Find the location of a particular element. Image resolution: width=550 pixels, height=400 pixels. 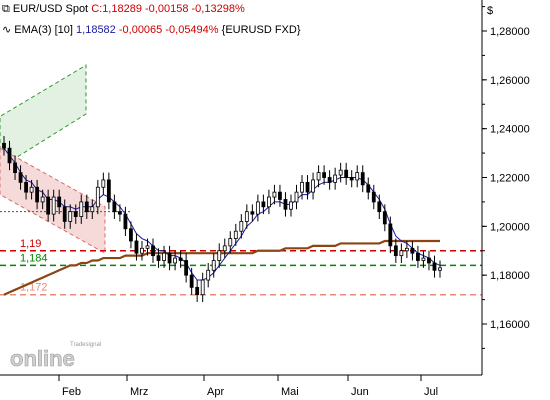

legend-change: -0,00158 is located at coordinates (167, 9).